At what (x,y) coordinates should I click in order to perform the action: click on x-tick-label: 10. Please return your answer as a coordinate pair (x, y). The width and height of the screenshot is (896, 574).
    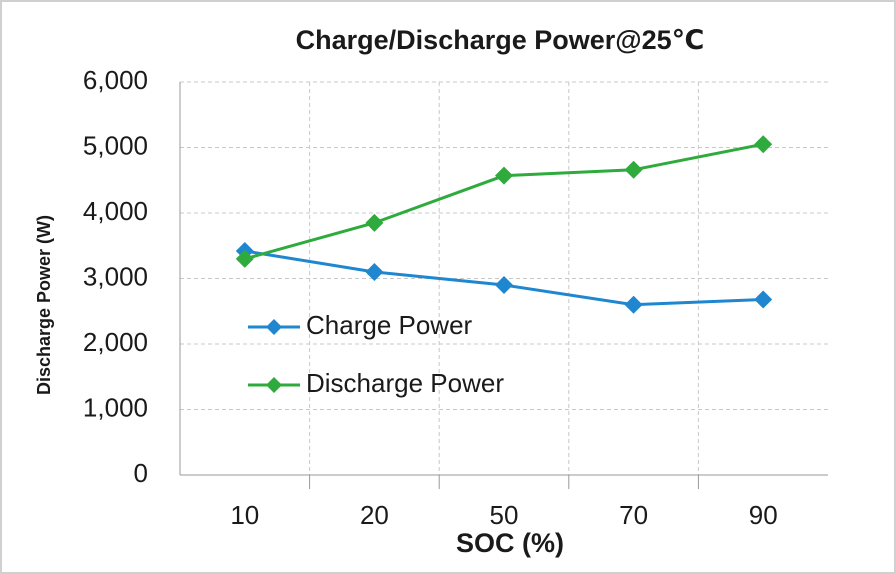
    Looking at the image, I should click on (244, 515).